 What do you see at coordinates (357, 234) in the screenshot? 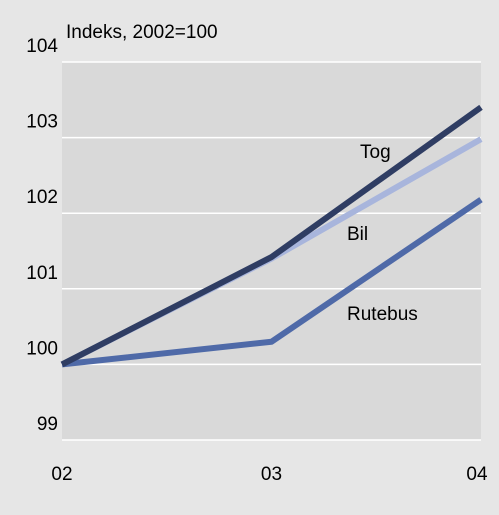
I see `series-label-bil: Bil` at bounding box center [357, 234].